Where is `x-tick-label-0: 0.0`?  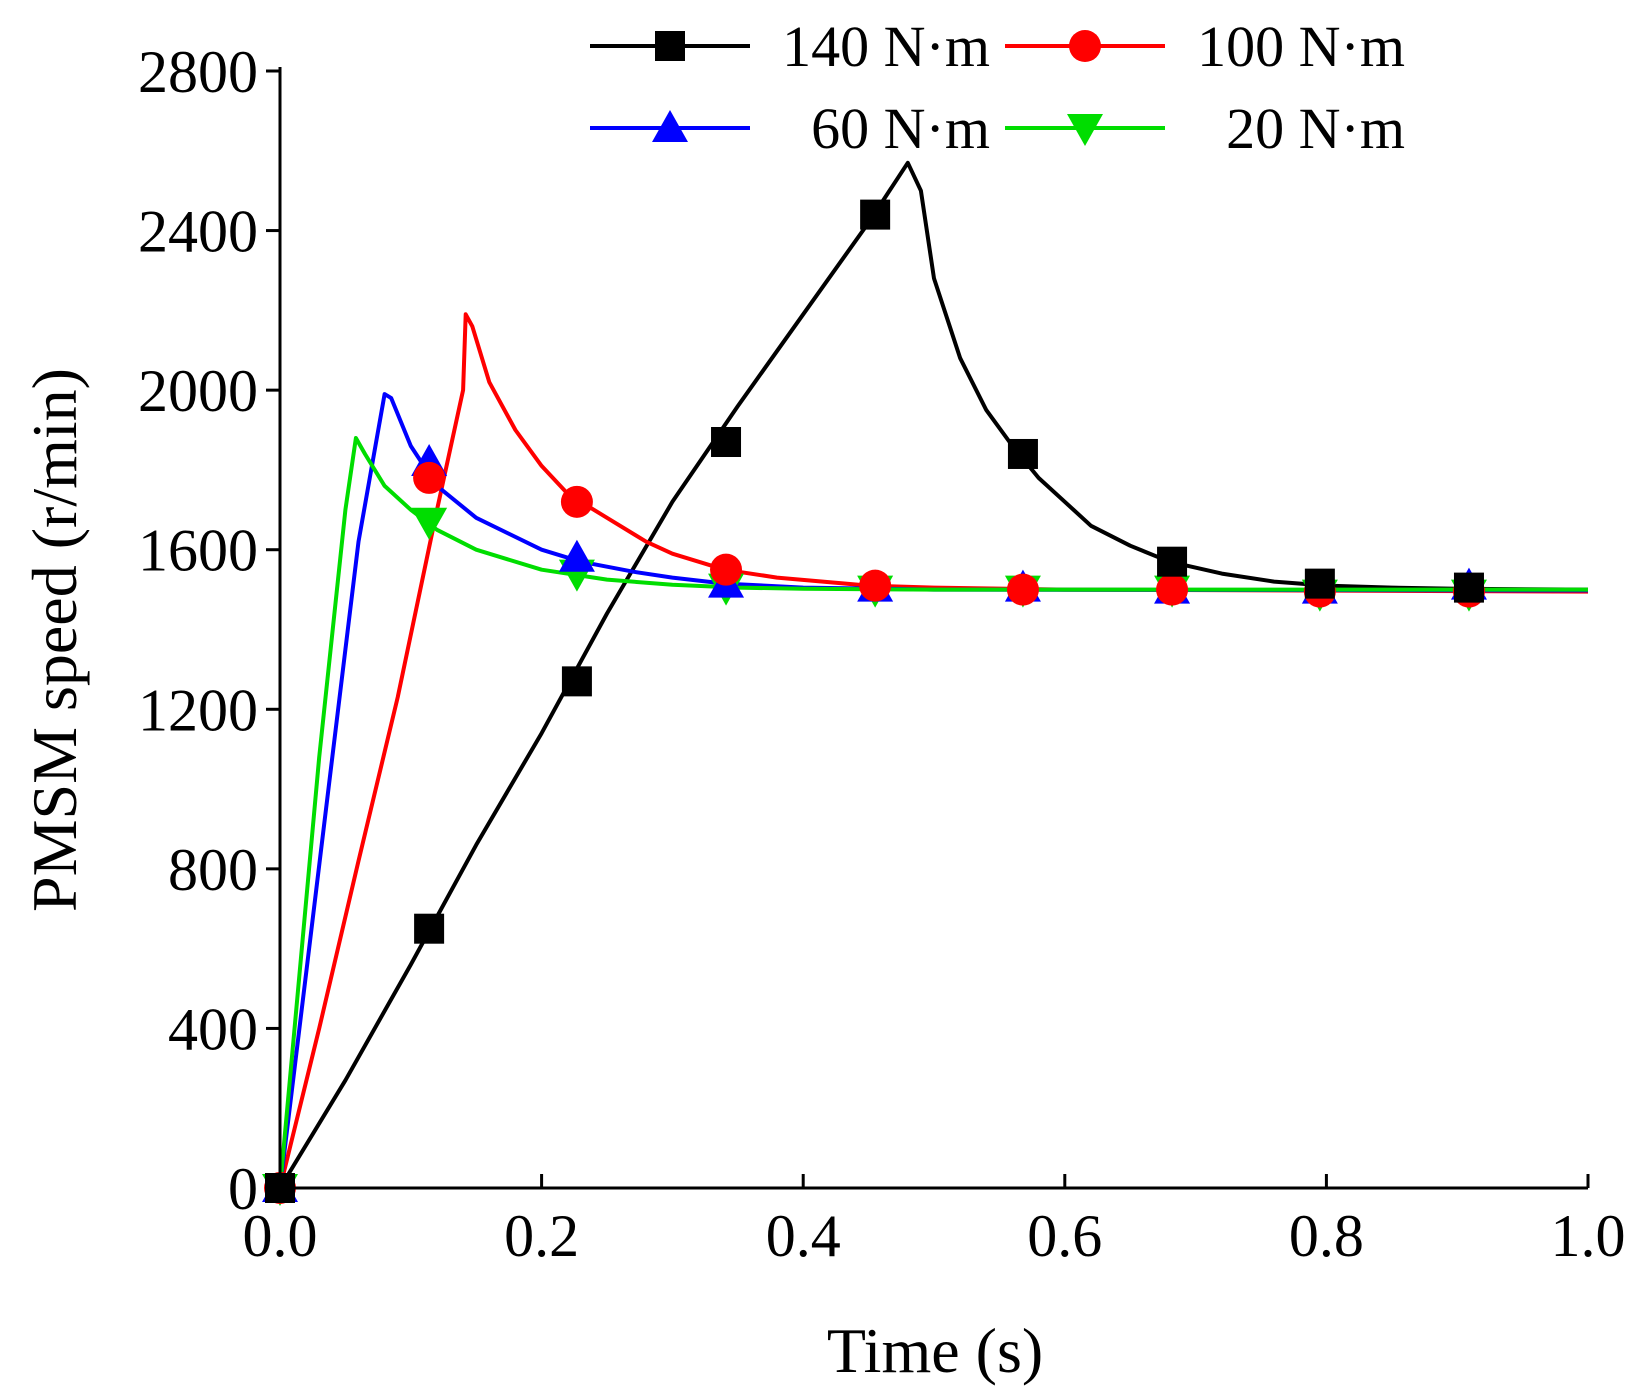 x-tick-label-0: 0.0 is located at coordinates (280, 1236).